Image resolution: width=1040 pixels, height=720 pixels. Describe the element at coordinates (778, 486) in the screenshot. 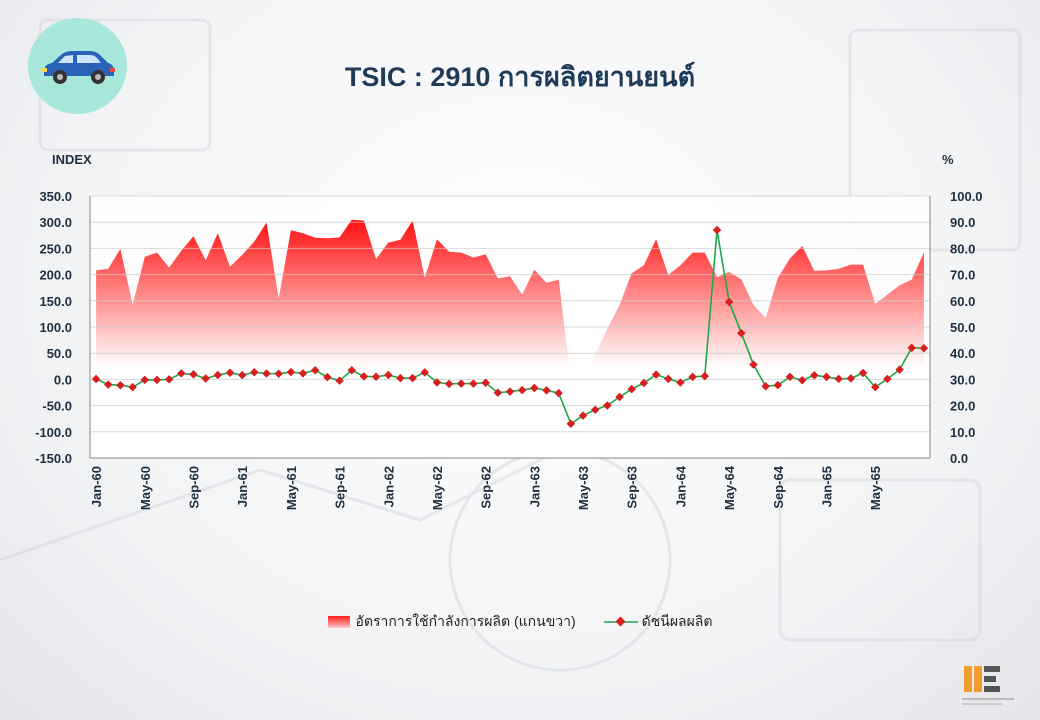

I see `x-tick-label: Sep-64` at that location.